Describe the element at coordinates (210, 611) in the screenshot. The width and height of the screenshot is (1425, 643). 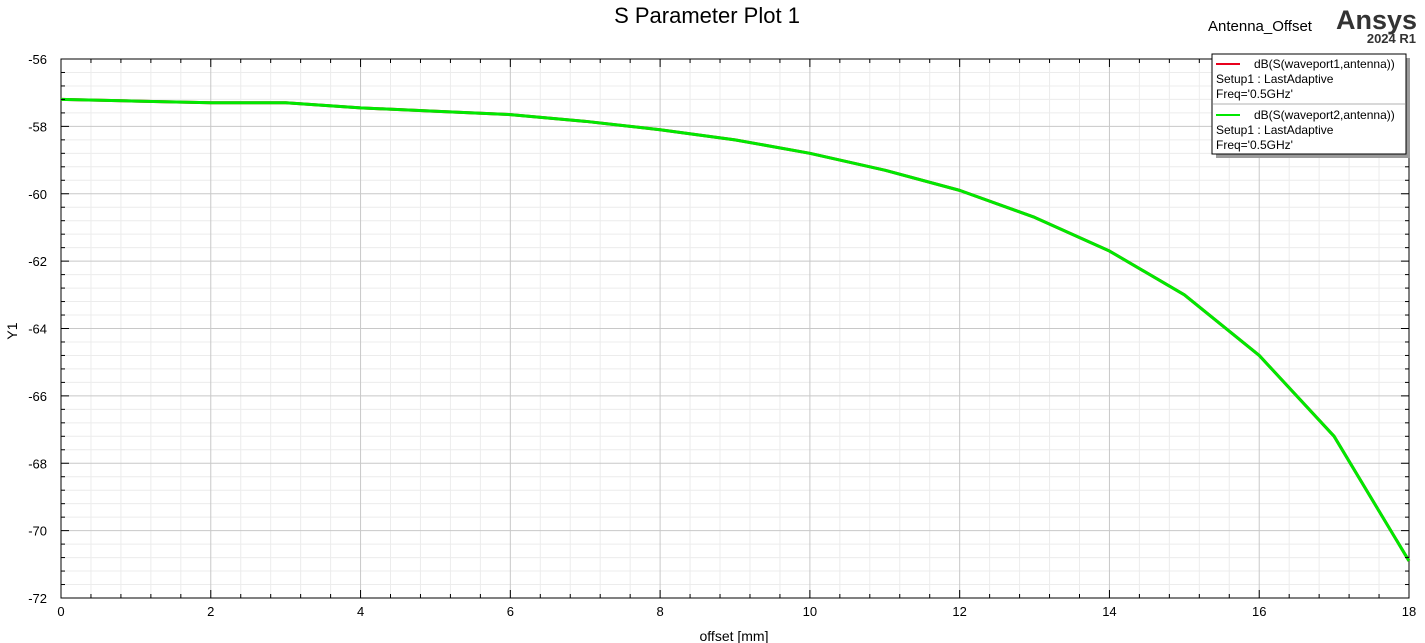
I see `x-tick-label: 2` at that location.